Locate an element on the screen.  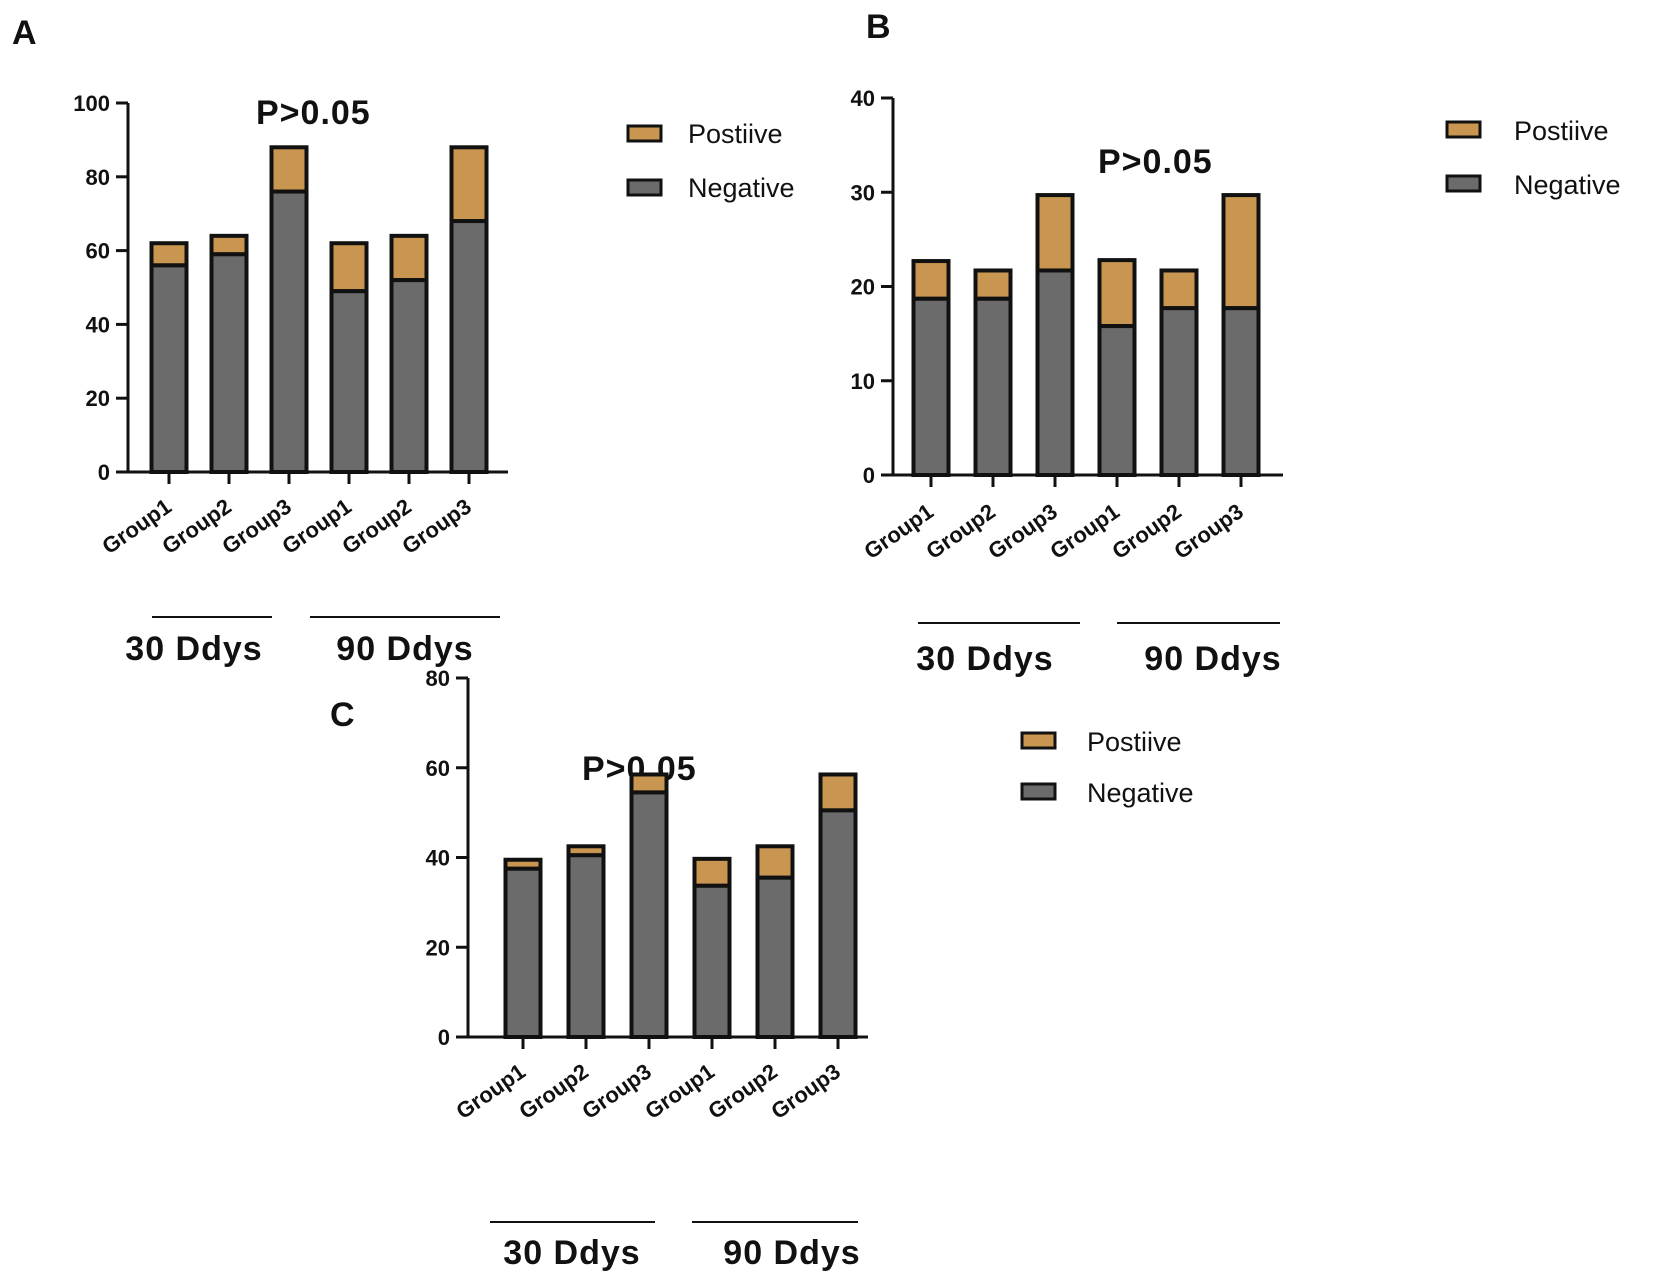
legend-c: Postiive Negative is located at coordinates (1107, 767).